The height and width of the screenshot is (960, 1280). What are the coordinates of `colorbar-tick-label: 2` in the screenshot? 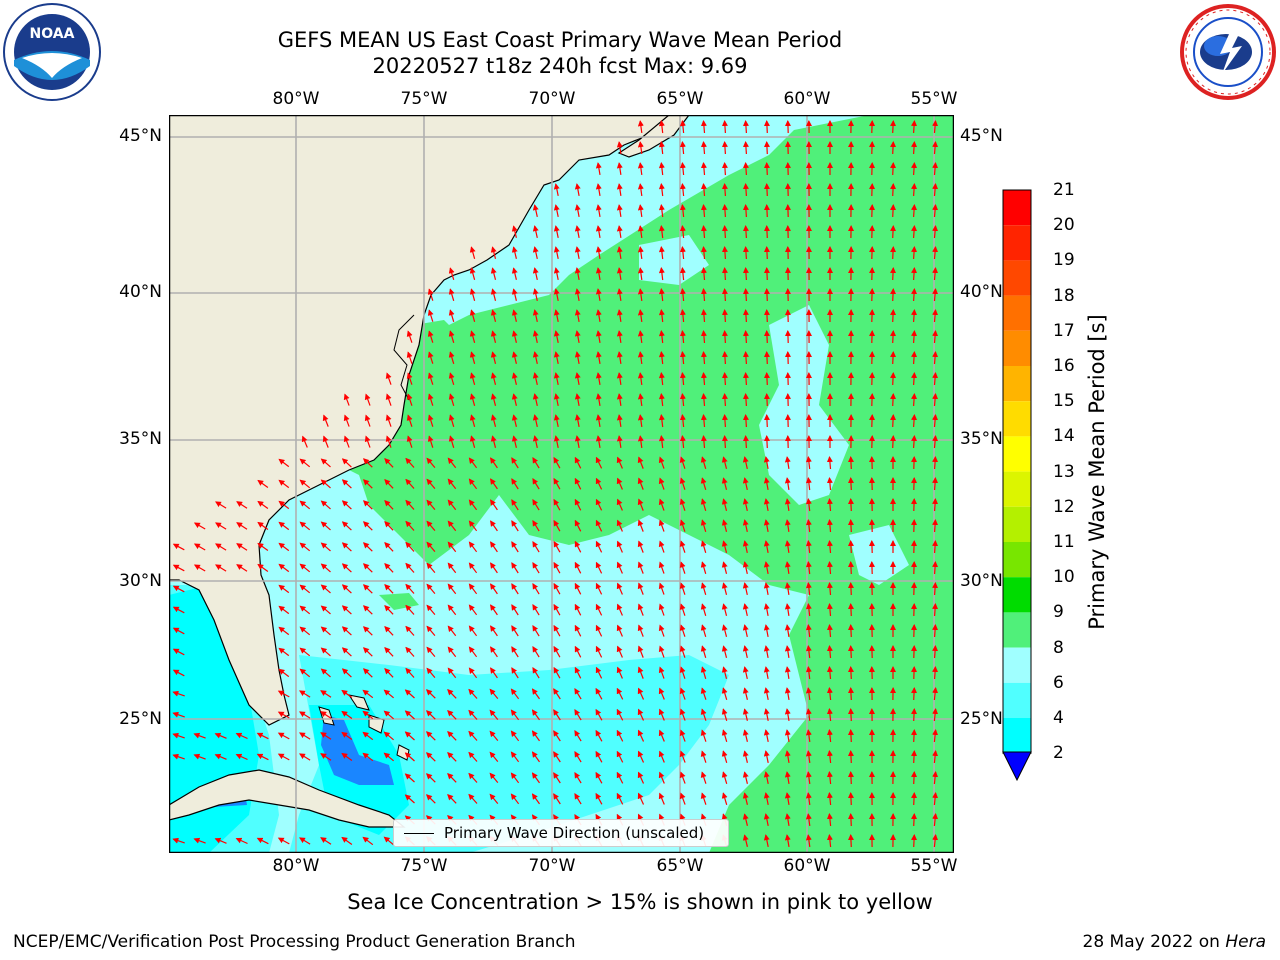 It's located at (1058, 753).